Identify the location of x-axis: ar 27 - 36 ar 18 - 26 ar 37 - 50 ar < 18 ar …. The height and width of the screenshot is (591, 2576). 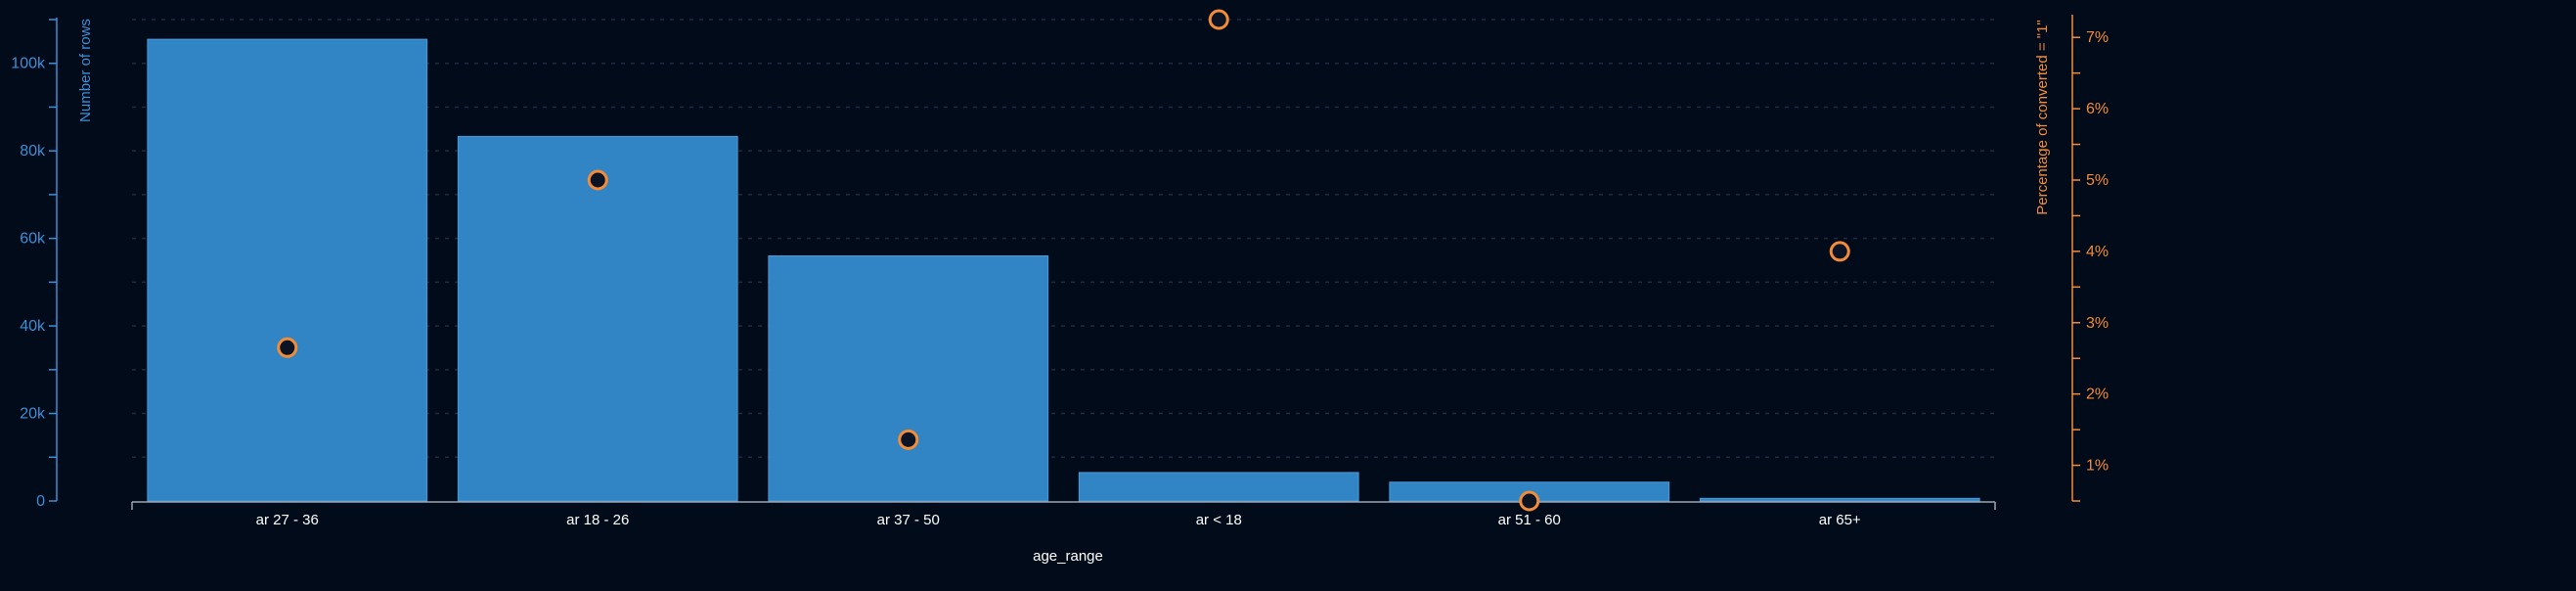
(1063, 514).